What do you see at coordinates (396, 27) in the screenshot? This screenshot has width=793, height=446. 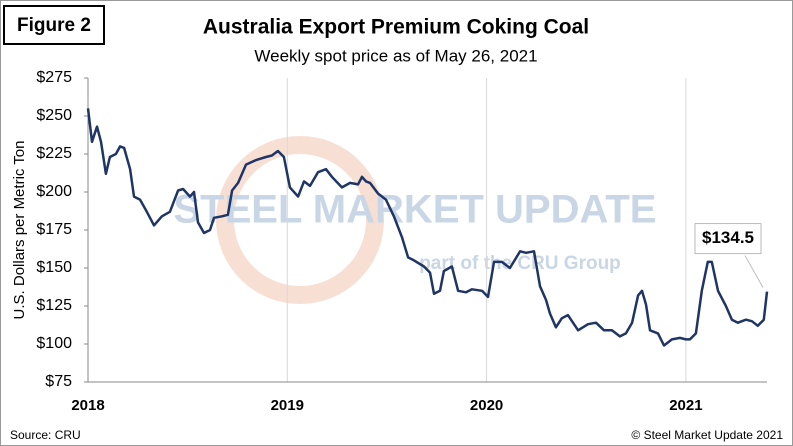 I see `chart-title: Australia Export Premium Coking Coal` at bounding box center [396, 27].